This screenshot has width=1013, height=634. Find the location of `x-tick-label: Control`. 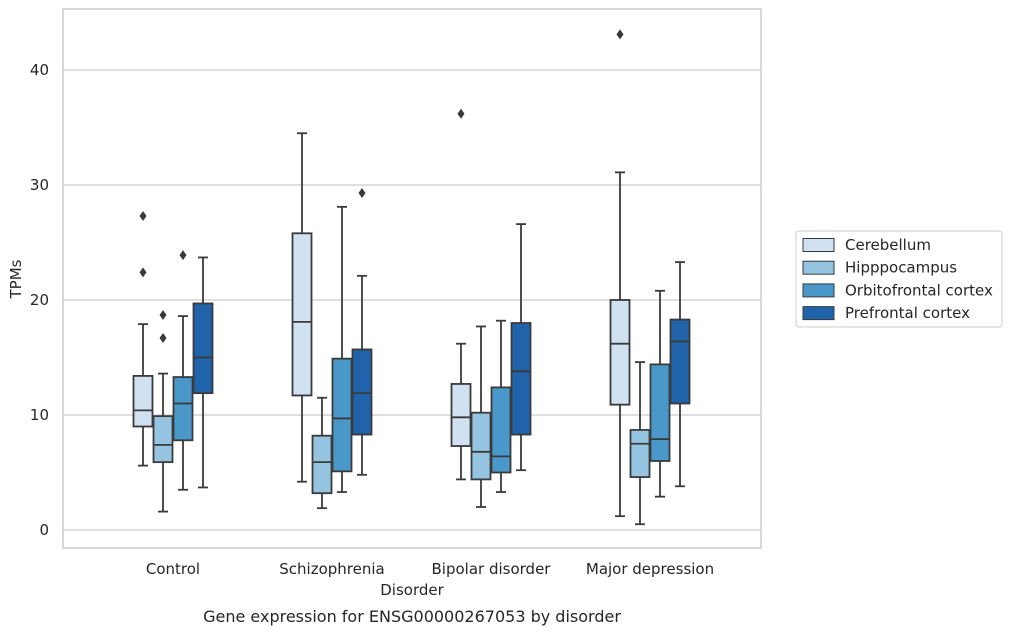

x-tick-label: Control is located at coordinates (173, 569).